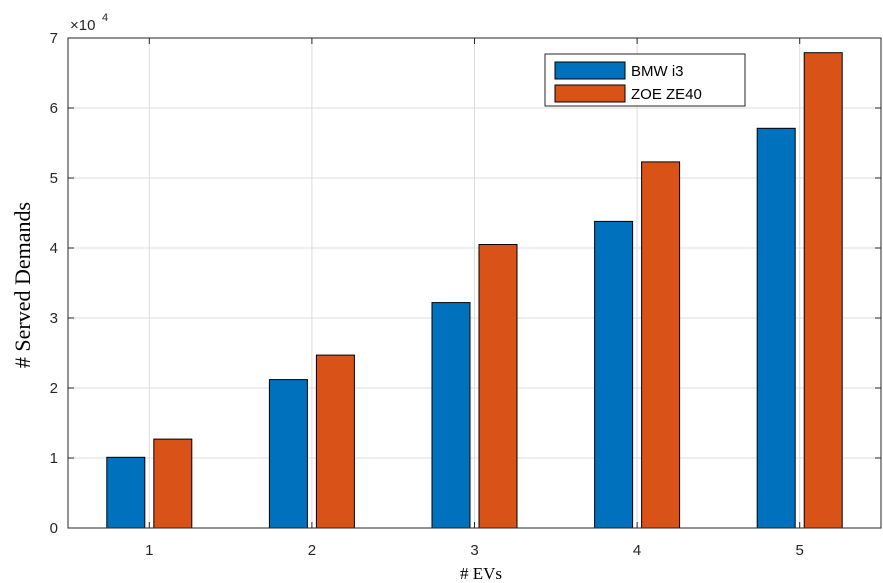  I want to click on y-axis-label: # Served Demands, so click(22, 285).